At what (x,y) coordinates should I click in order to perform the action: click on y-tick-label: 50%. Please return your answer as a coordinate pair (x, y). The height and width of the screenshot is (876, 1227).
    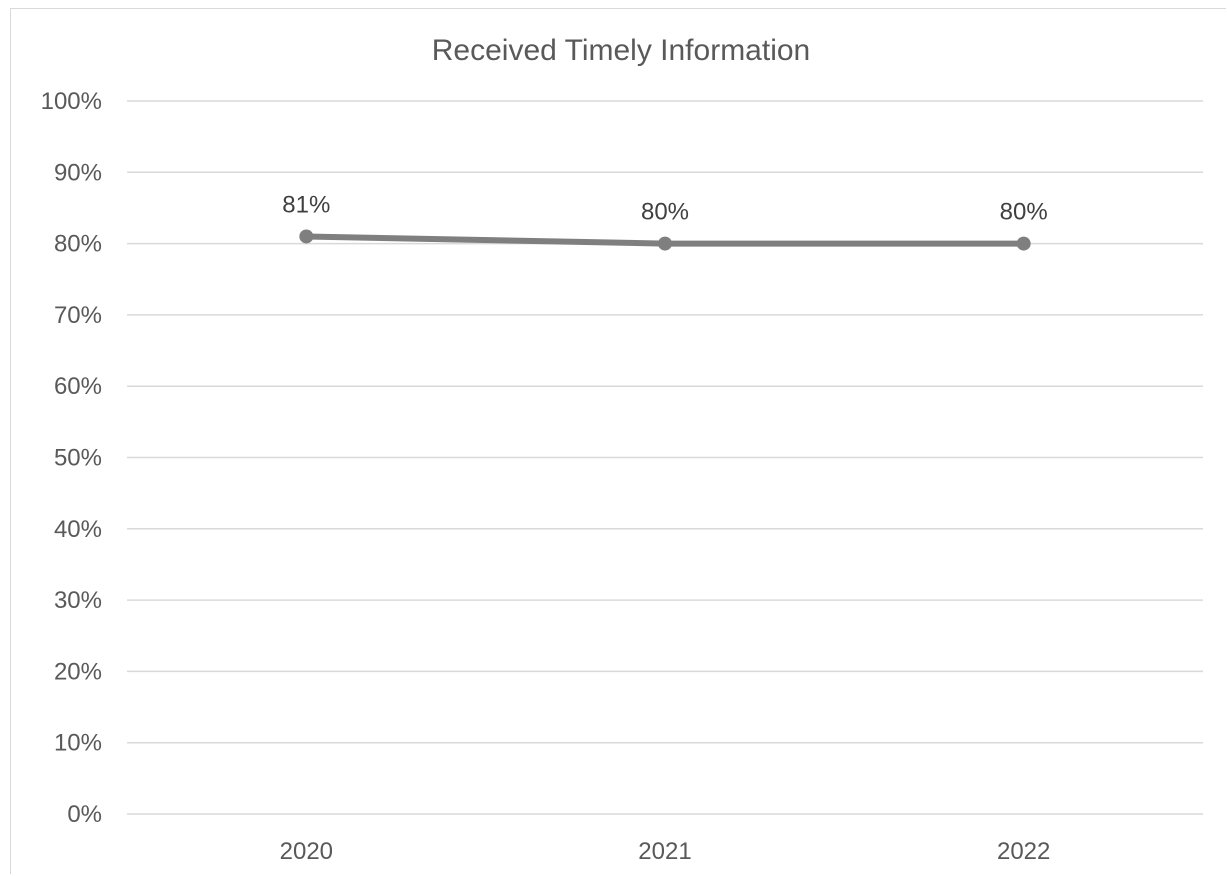
    Looking at the image, I should click on (78, 458).